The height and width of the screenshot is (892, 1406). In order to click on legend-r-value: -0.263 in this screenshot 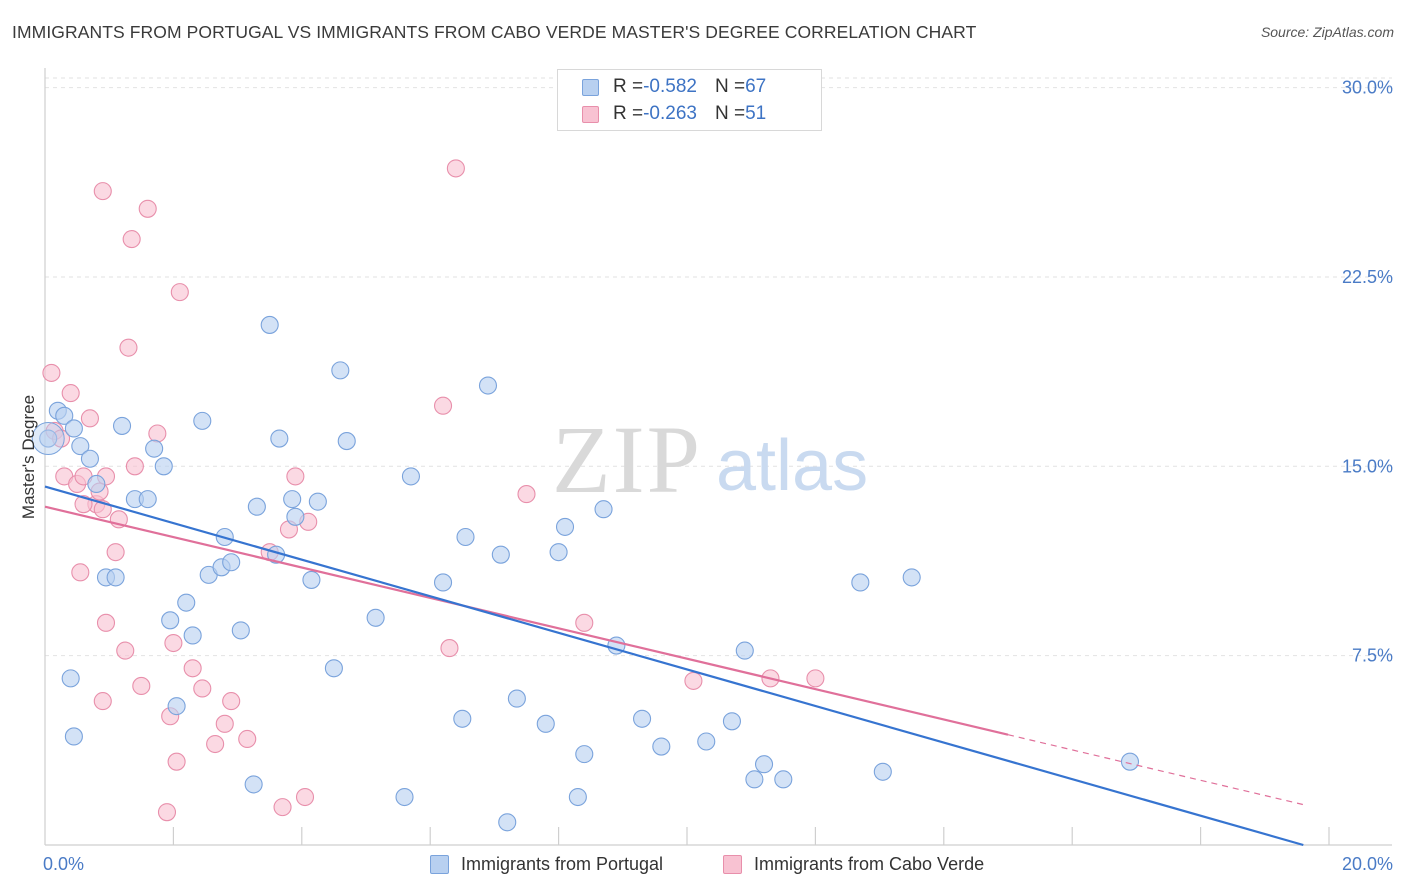, I will do `click(670, 113)`.